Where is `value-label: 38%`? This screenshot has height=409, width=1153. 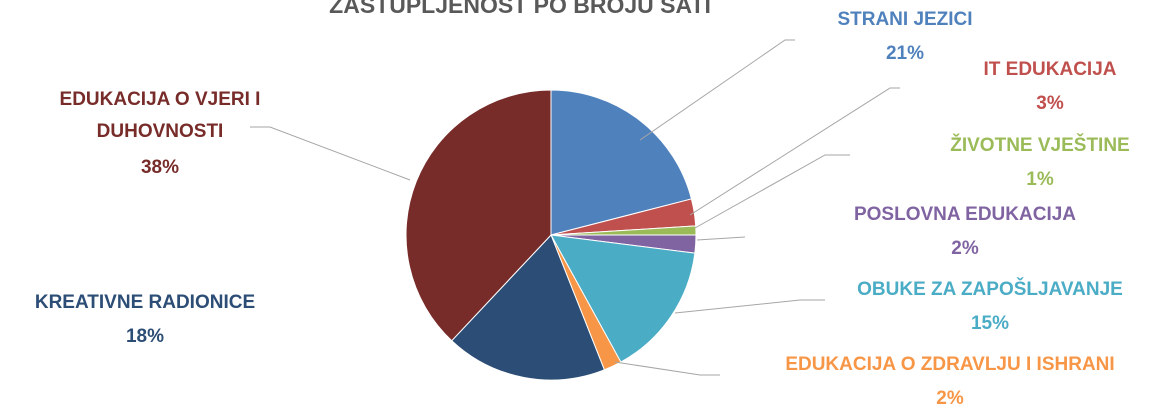 value-label: 38% is located at coordinates (160, 167).